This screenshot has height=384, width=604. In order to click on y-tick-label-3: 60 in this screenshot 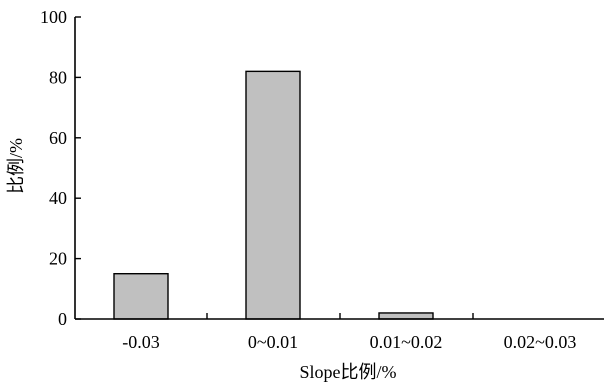, I will do `click(58, 138)`.